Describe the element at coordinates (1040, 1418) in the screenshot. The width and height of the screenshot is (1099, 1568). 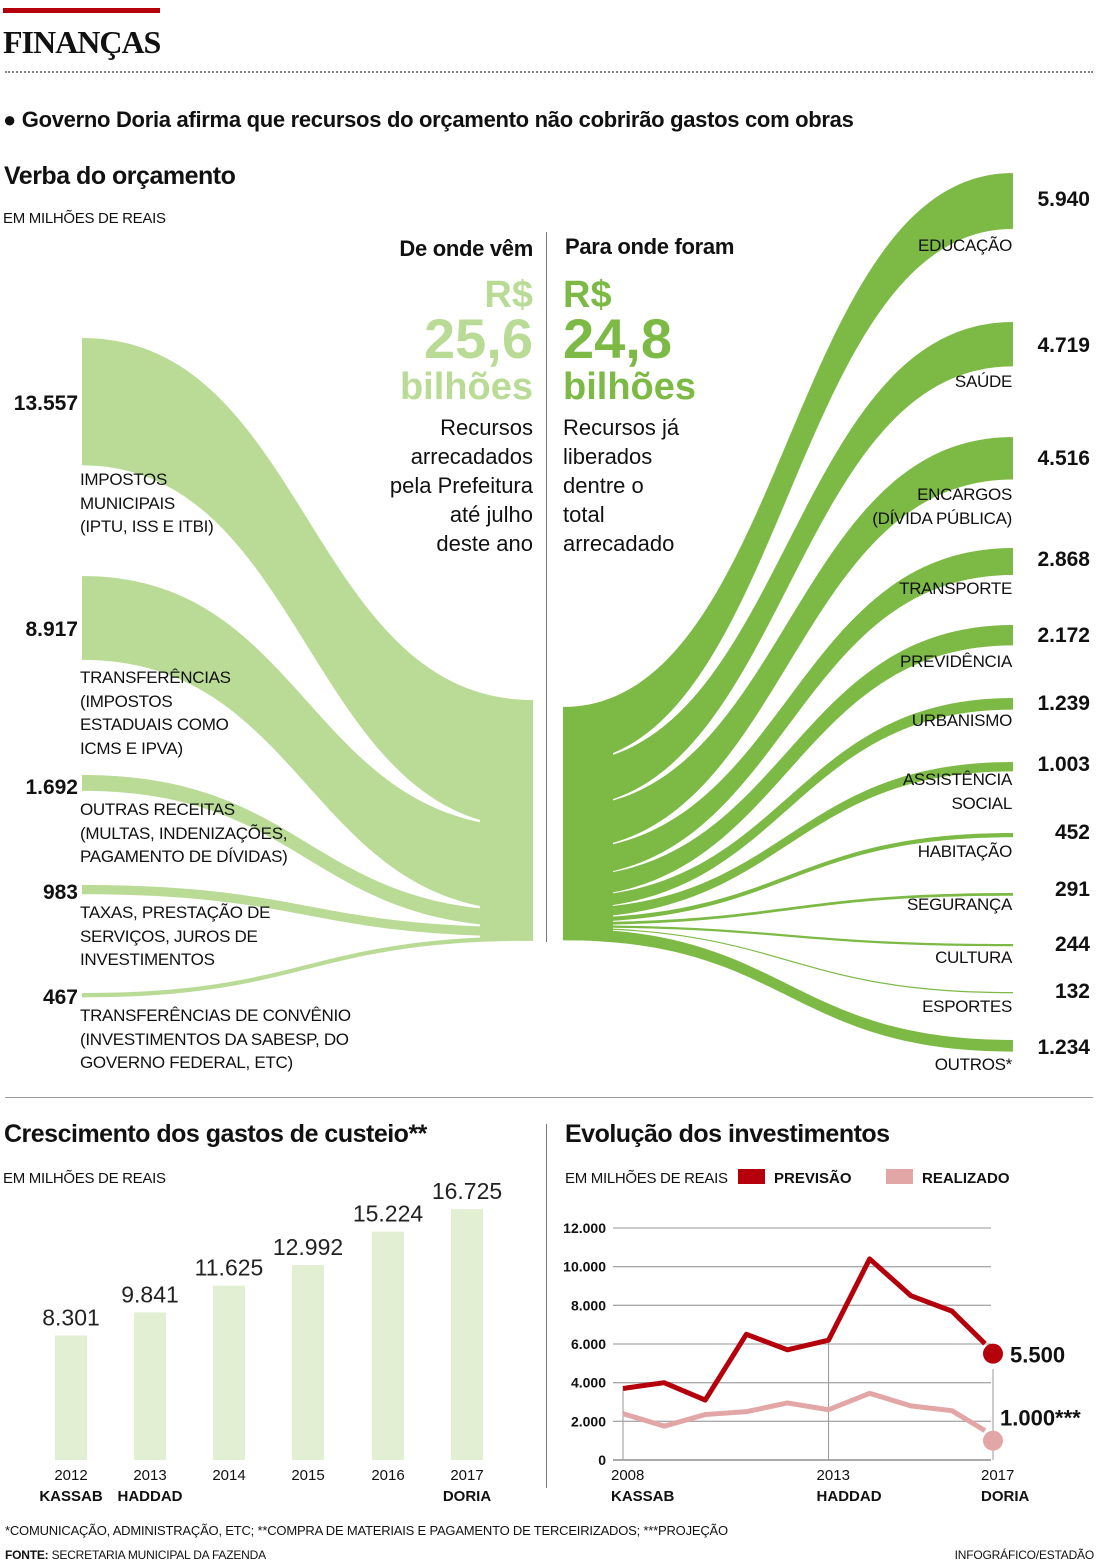
I see `end-label-realizado: 1.000***` at that location.